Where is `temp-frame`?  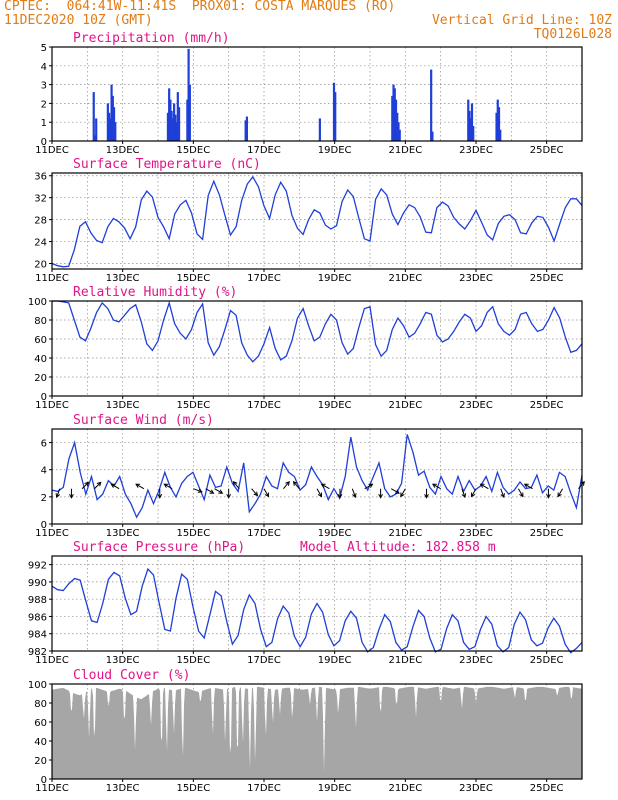 temp-frame is located at coordinates (317, 221).